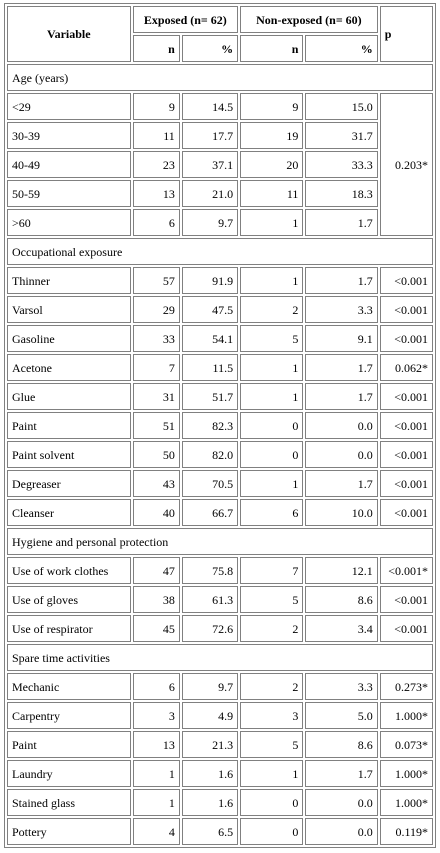 This screenshot has width=440, height=853. I want to click on nonexposed-pct: 9.1, so click(341, 338).